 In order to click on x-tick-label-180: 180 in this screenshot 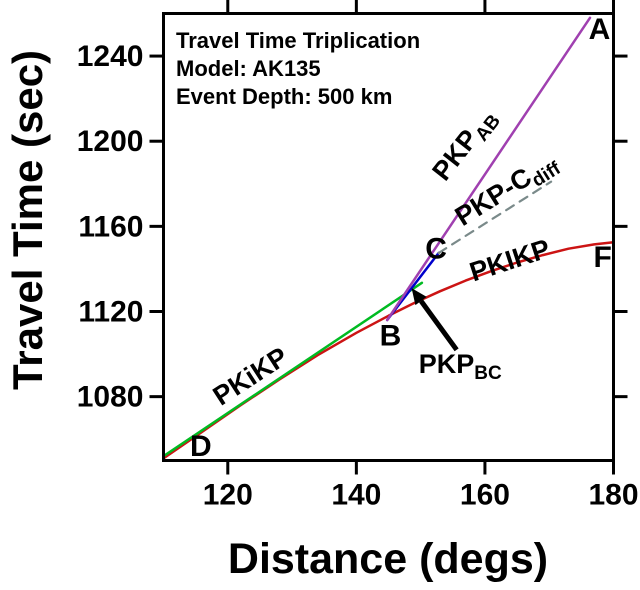, I will do `click(613, 495)`.